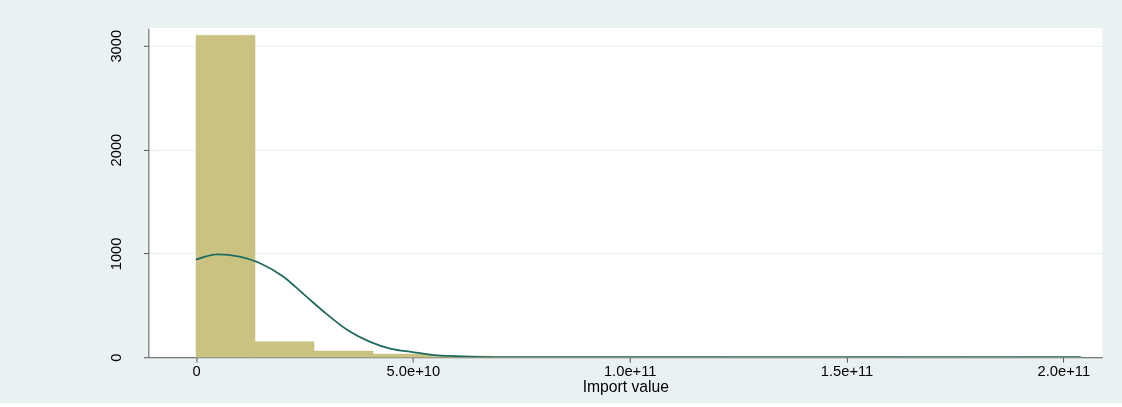  What do you see at coordinates (116, 254) in the screenshot?
I see `y-tick-label: 1000` at bounding box center [116, 254].